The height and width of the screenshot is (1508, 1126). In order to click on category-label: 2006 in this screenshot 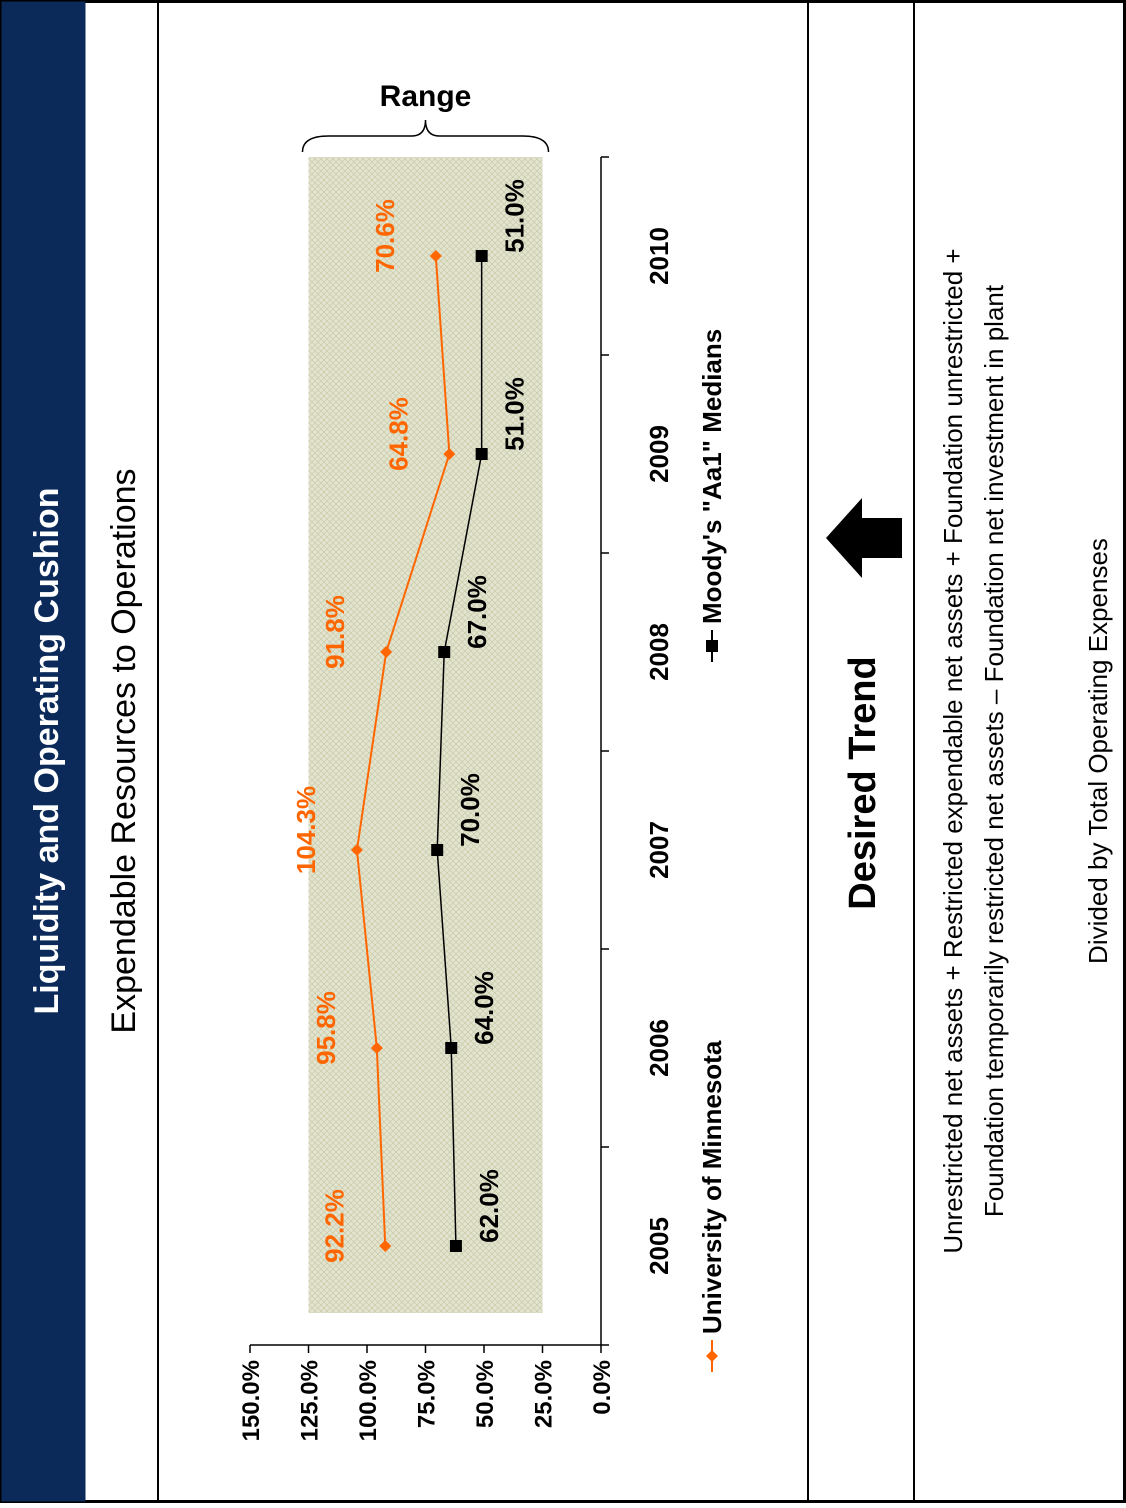, I will do `click(659, 1048)`.